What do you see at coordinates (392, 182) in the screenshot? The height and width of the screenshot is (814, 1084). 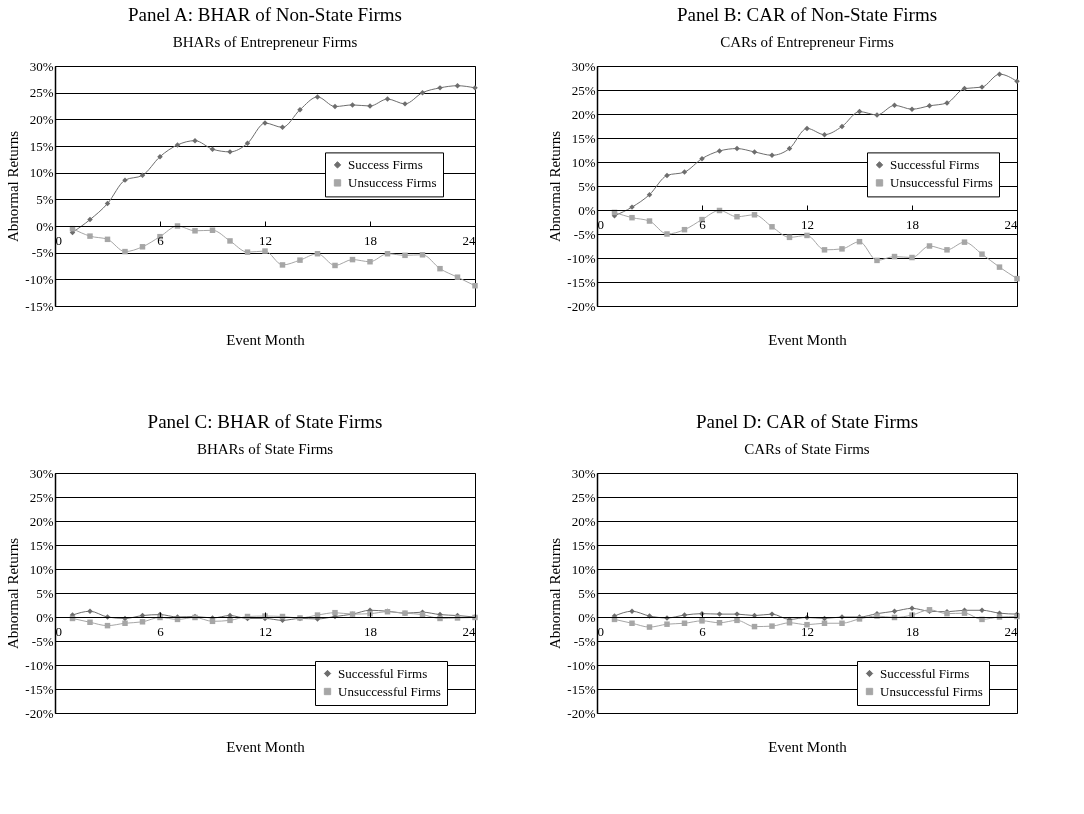 I see `legend-label: Unsuccess Firms` at bounding box center [392, 182].